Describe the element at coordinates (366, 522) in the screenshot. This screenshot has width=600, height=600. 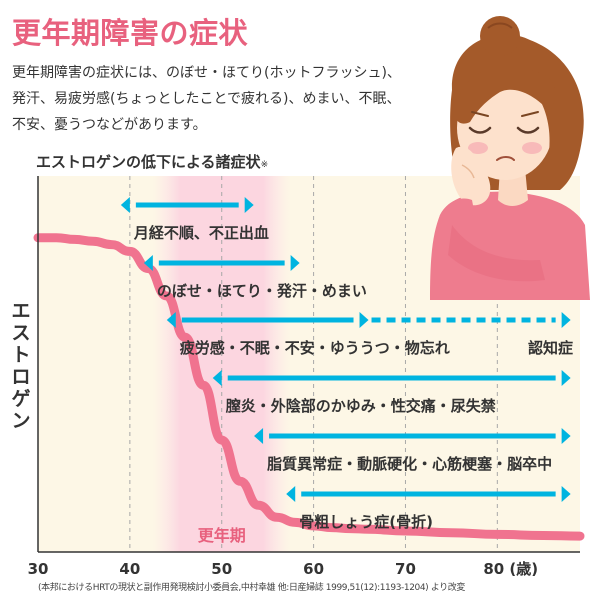
I see `symptom-label: 骨粗しょう症(骨折)` at that location.